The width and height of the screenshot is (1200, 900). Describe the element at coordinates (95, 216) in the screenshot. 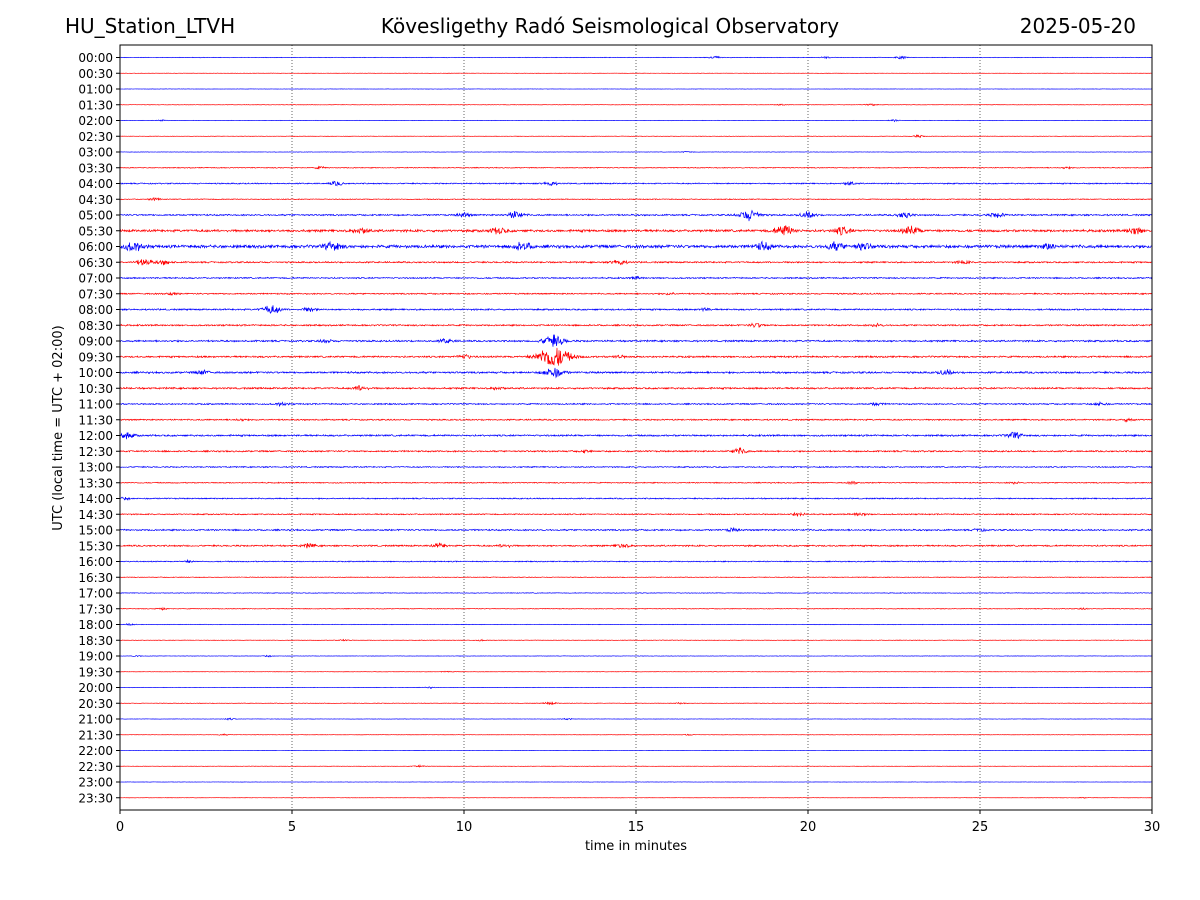

I see `y-tick-label: 05:00` at that location.